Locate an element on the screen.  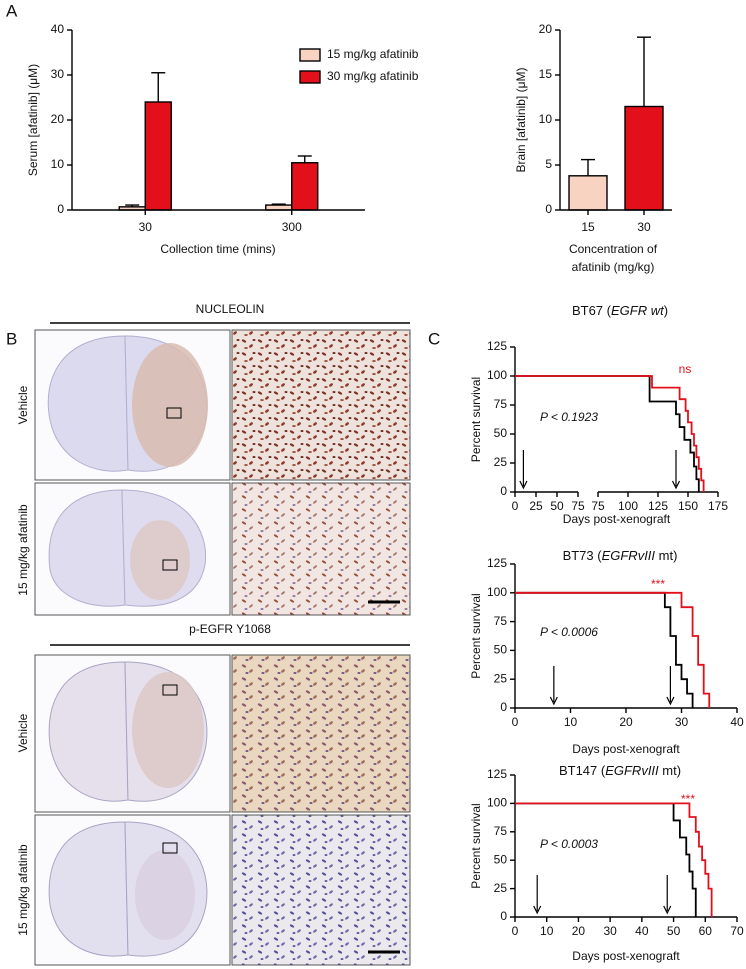
stain-title: NUCLEOLIN is located at coordinates (230, 309).